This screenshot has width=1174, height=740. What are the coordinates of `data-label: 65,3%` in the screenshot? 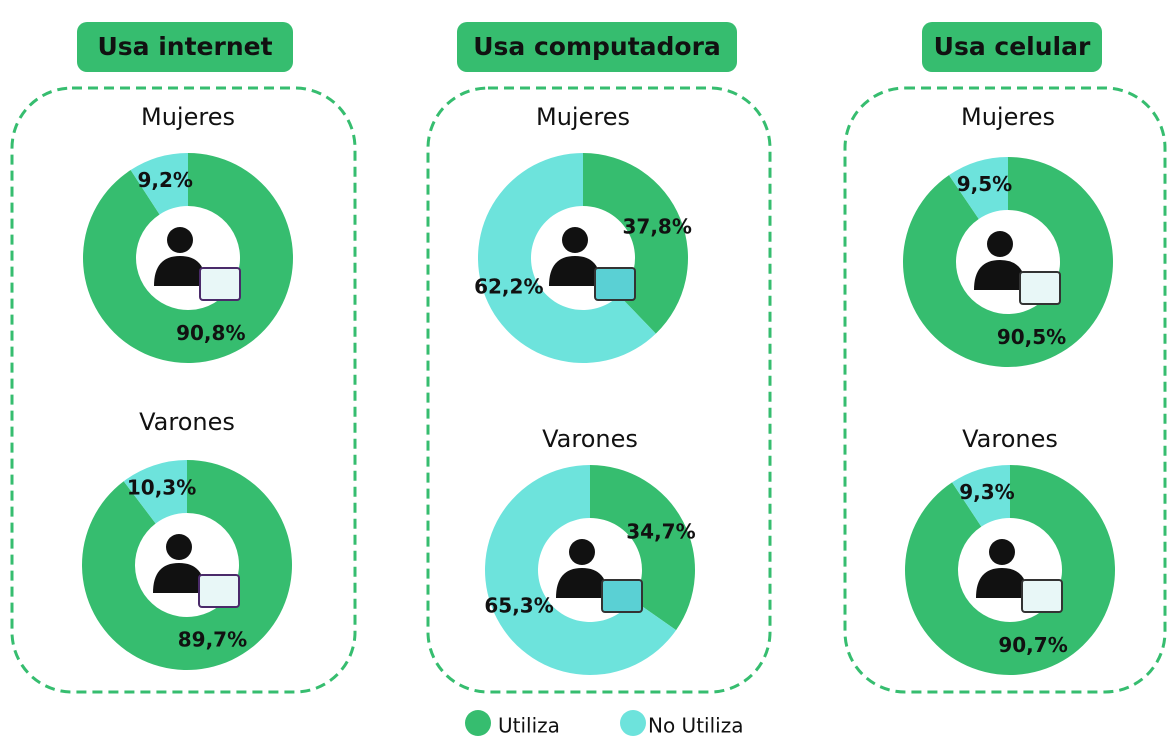 It's located at (518, 605).